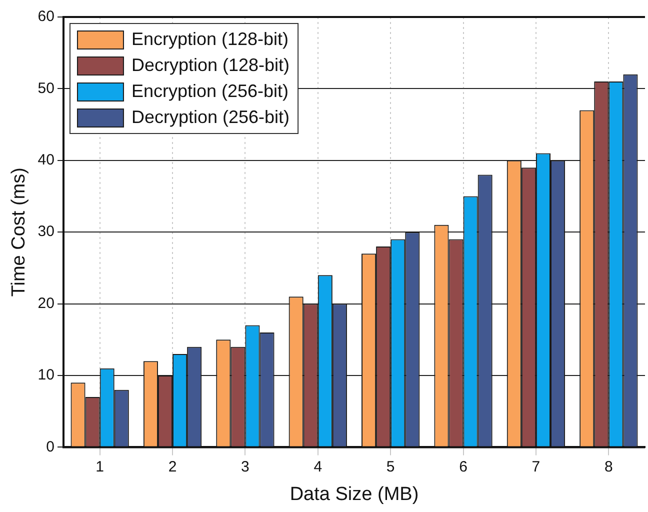 The height and width of the screenshot is (512, 648). Describe the element at coordinates (210, 116) in the screenshot. I see `legend-label: Decryption (256-bit)` at that location.